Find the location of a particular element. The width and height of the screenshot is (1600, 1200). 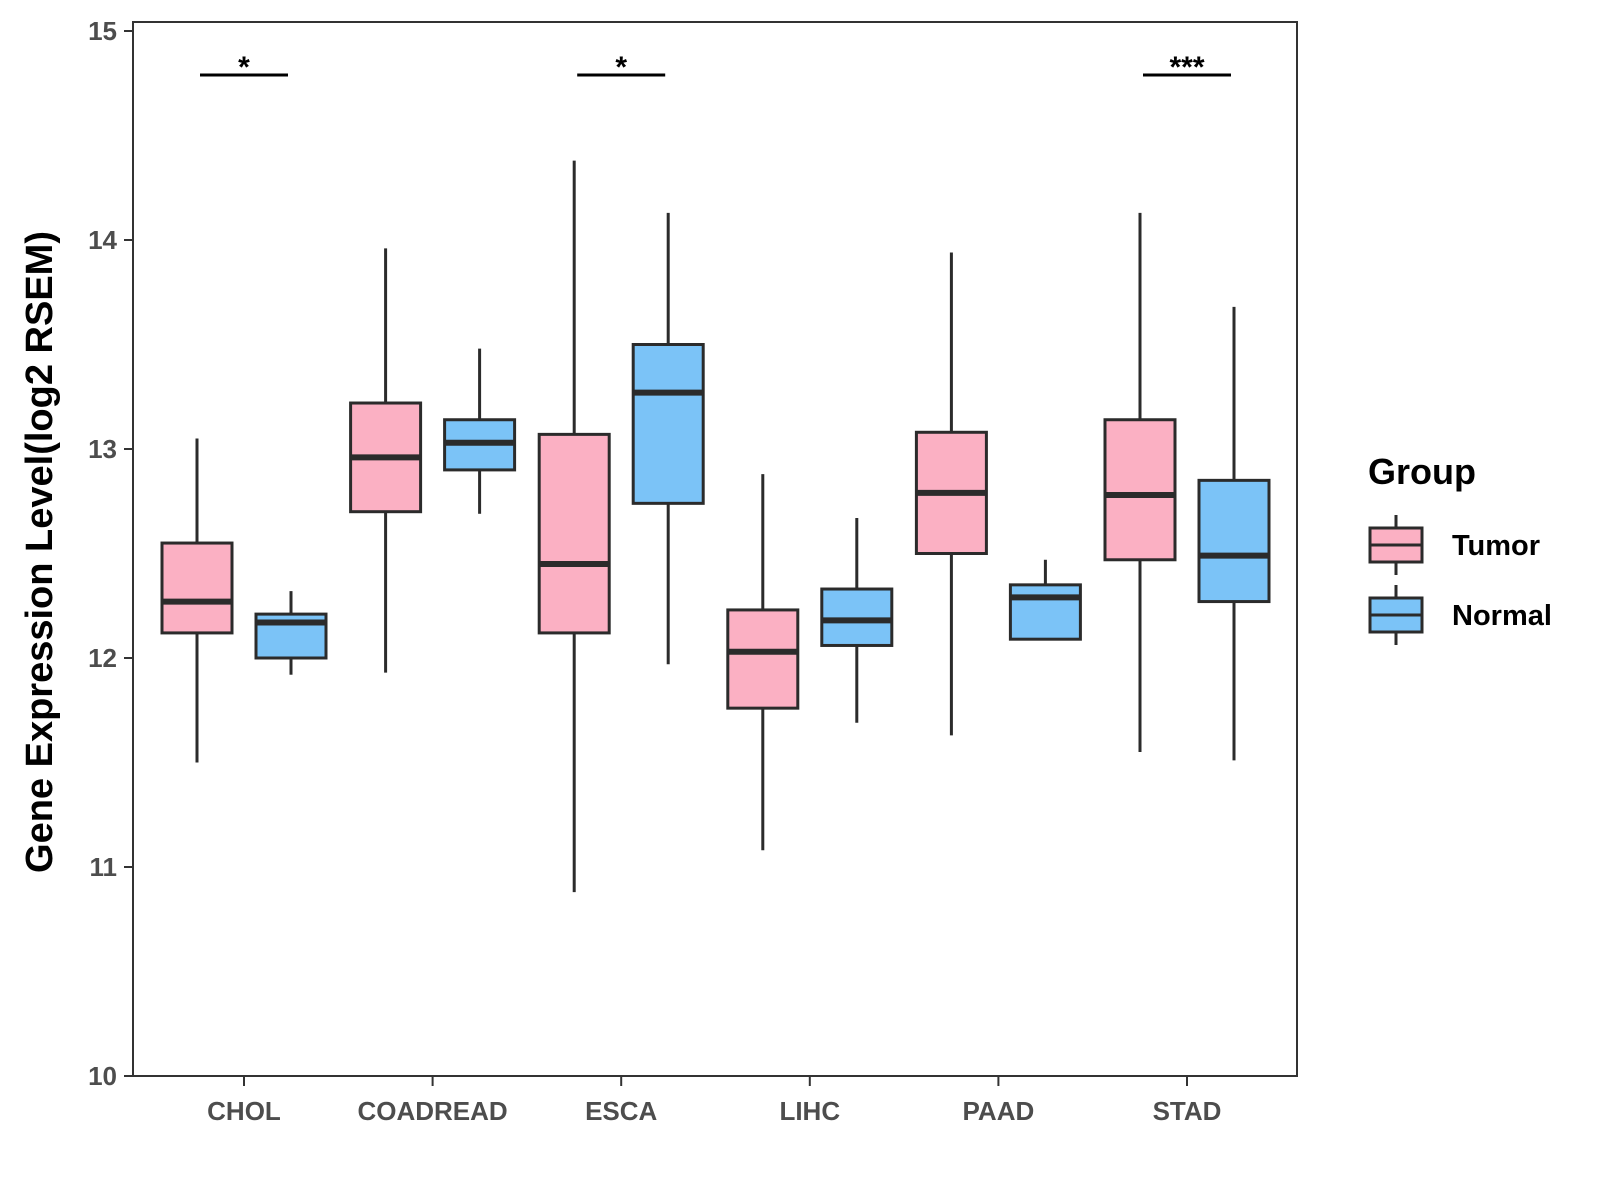

box-tumor-chol is located at coordinates (197, 600).